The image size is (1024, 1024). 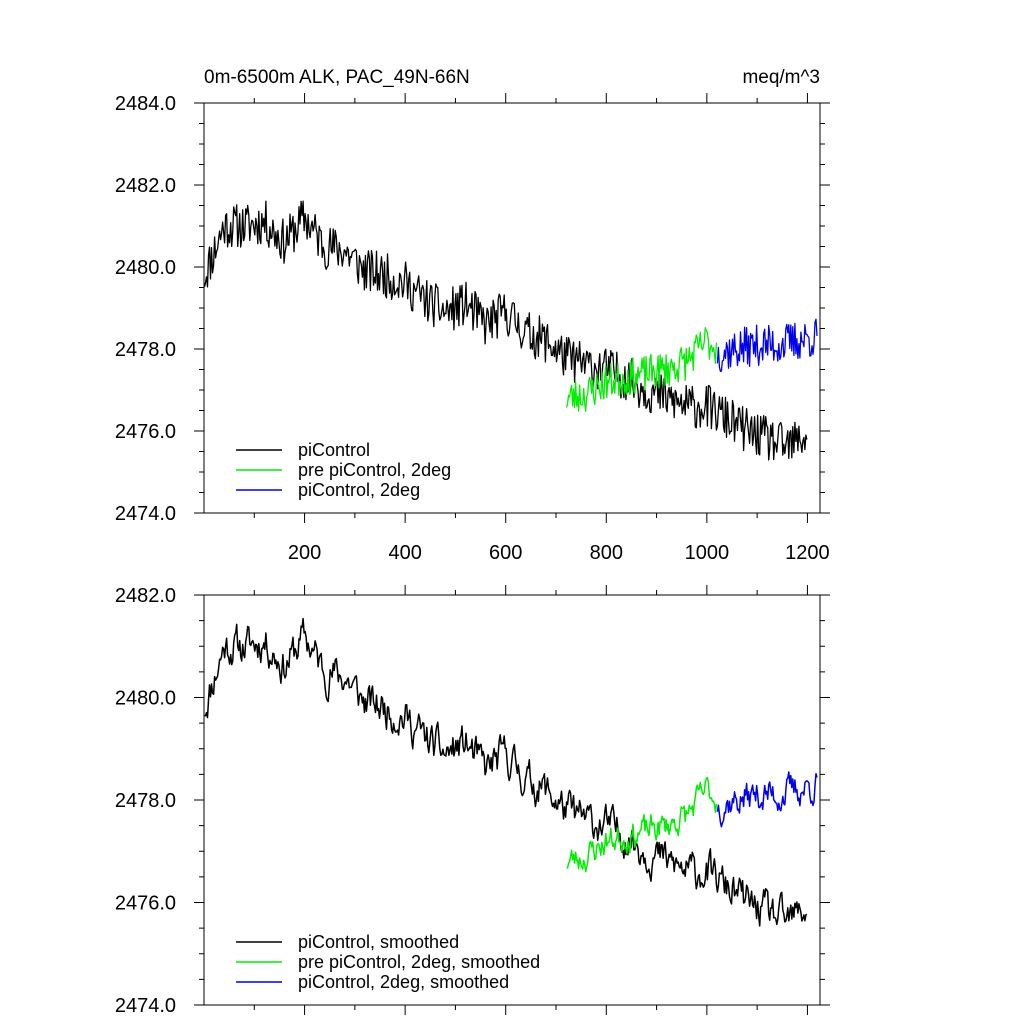 I want to click on bottom-ytick-label: 2482.0, so click(x=145, y=596).